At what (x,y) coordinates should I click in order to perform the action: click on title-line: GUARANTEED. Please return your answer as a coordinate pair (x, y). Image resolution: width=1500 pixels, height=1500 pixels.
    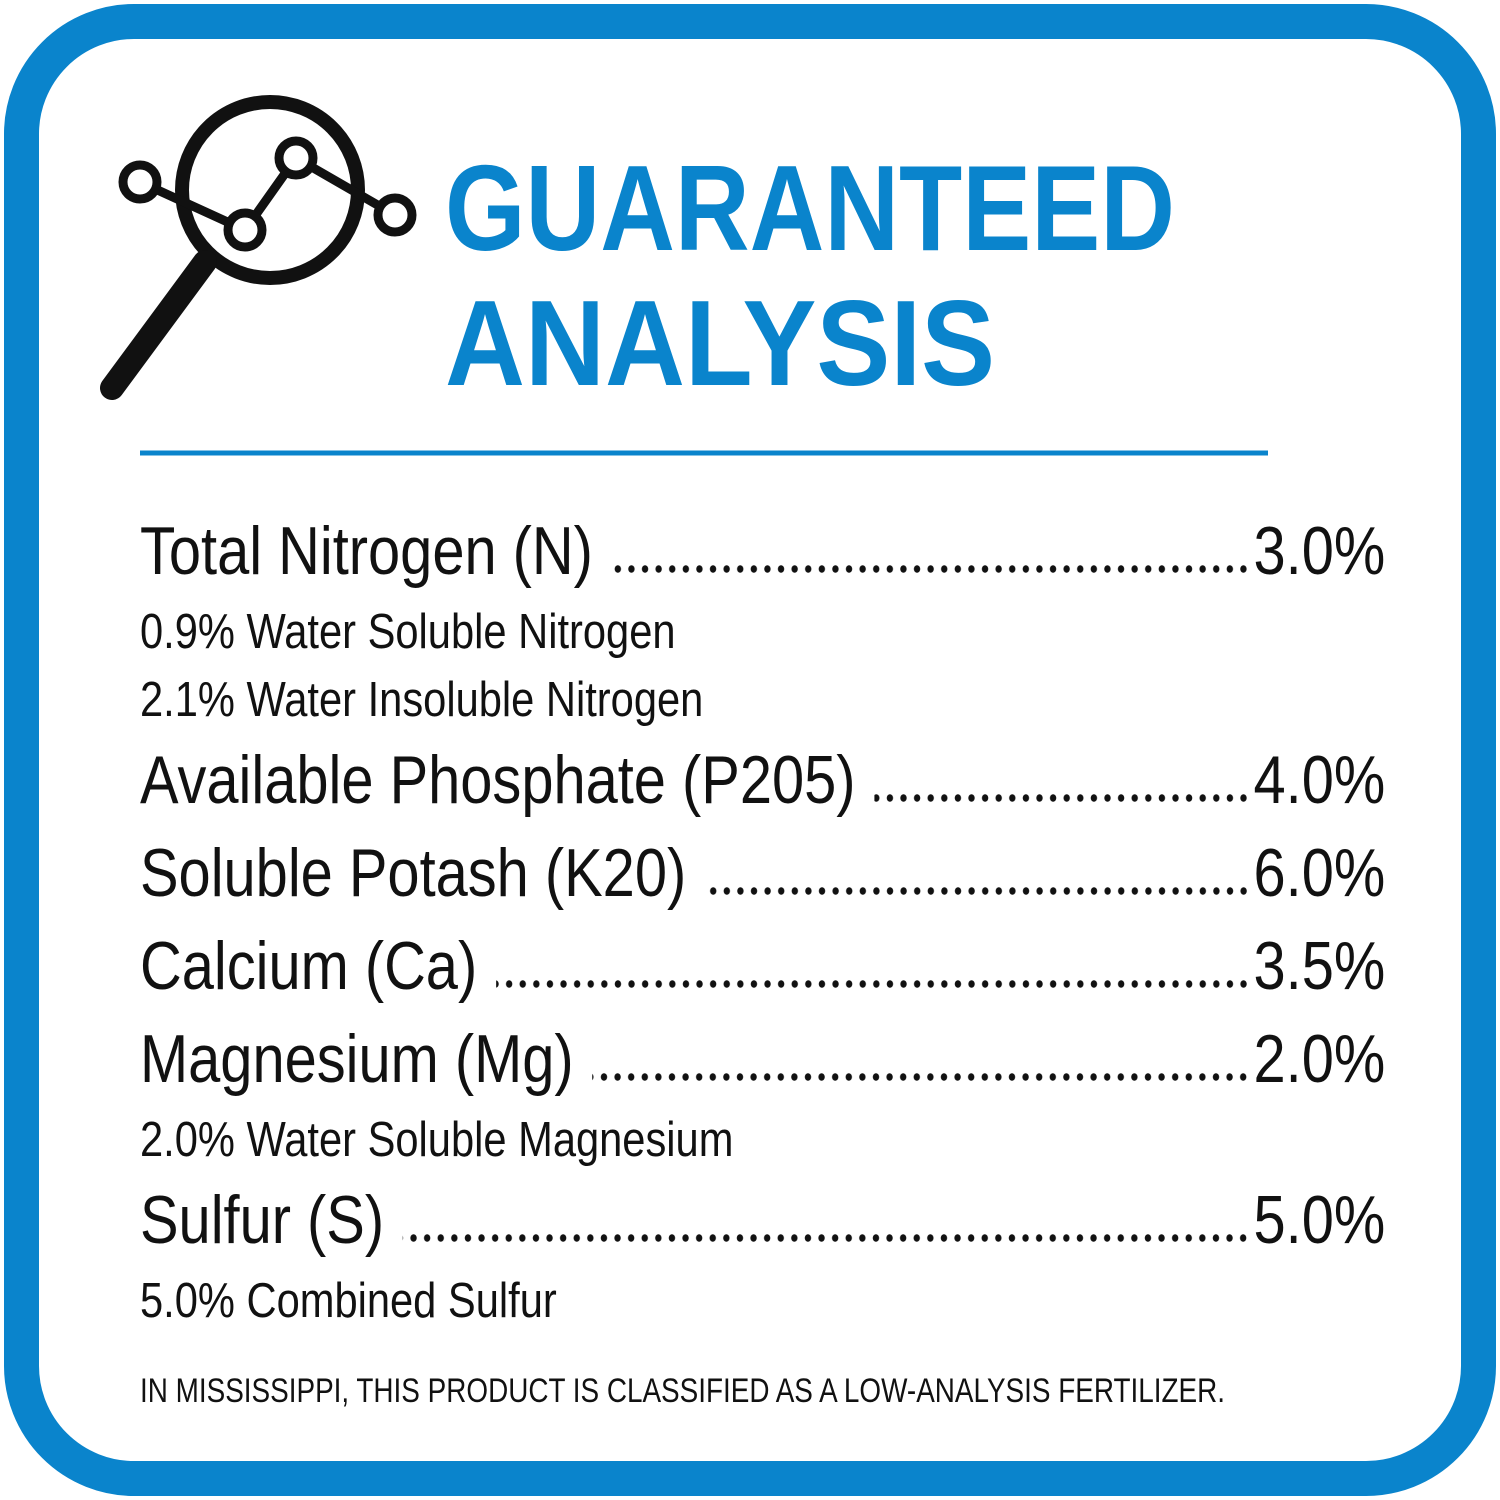
    Looking at the image, I should click on (810, 208).